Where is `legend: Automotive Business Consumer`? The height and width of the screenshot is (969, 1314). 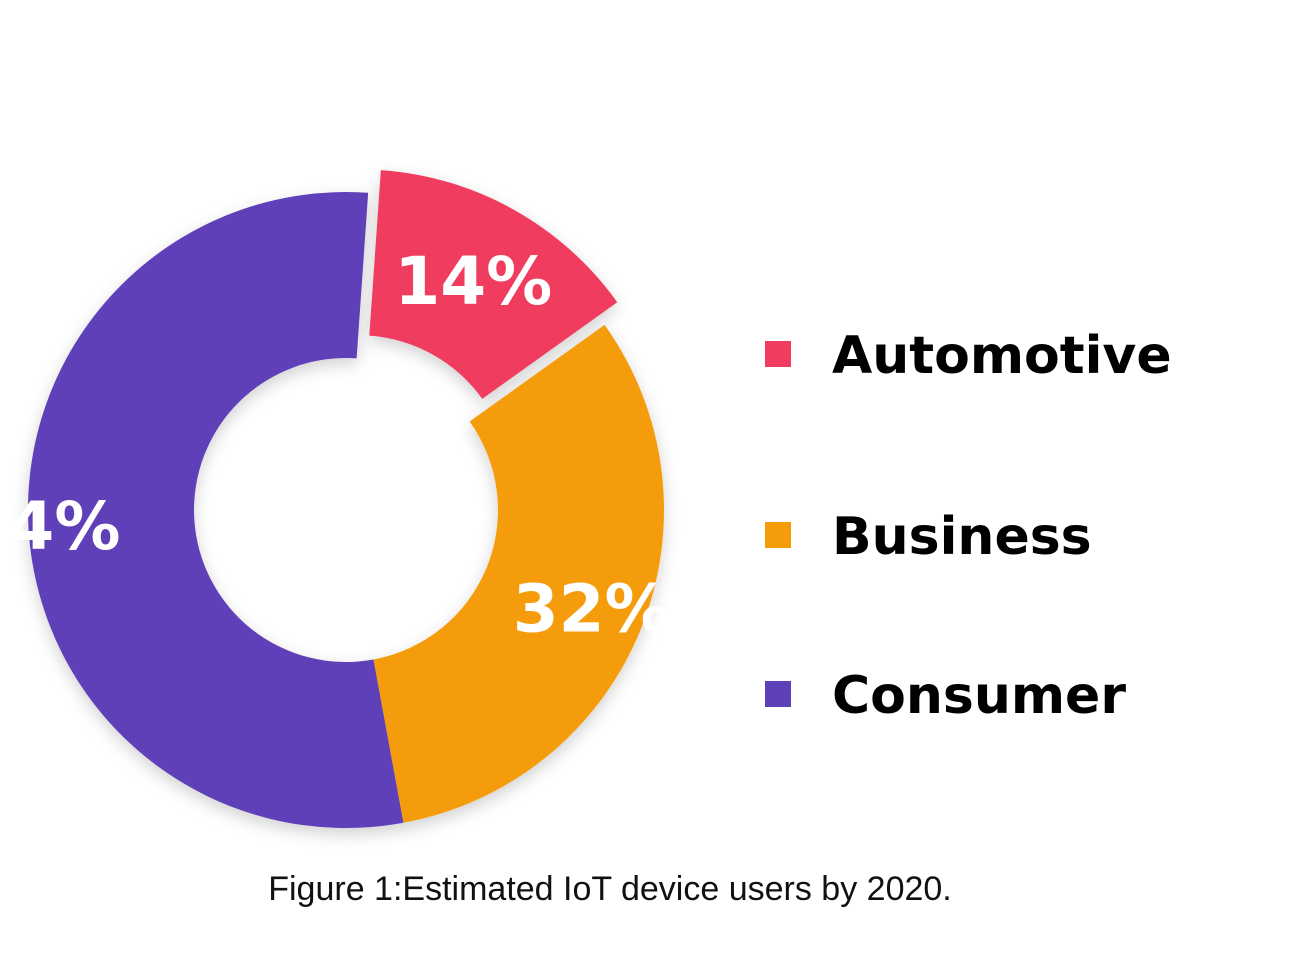
legend: Automotive Business Consumer is located at coordinates (968, 526).